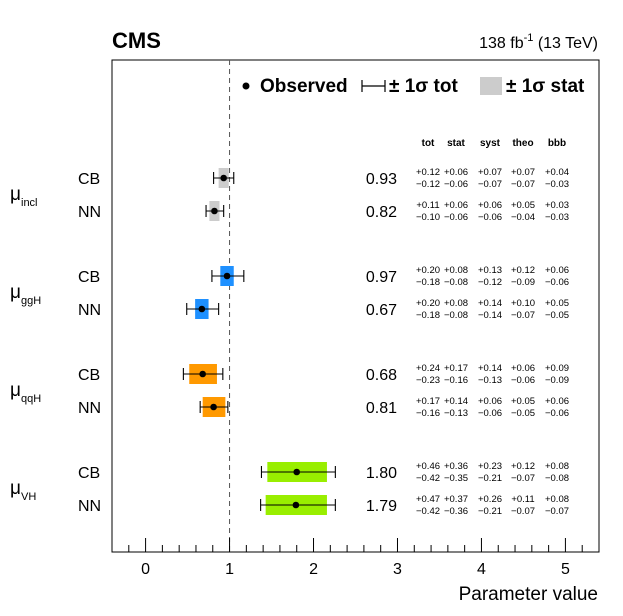 The width and height of the screenshot is (623, 616). I want to click on tick-label-2: 2, so click(313, 569).